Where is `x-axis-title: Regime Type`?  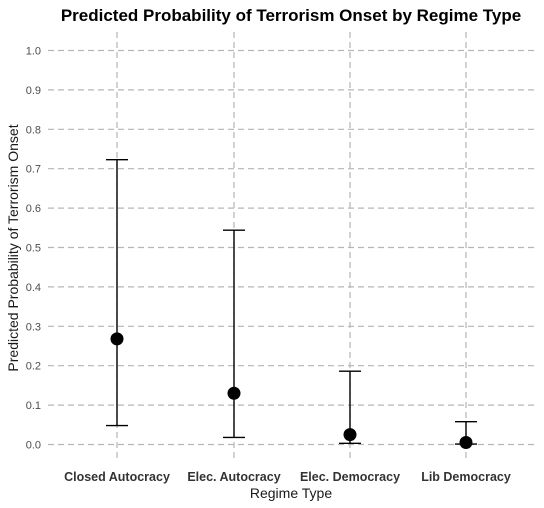
x-axis-title: Regime Type is located at coordinates (291, 493).